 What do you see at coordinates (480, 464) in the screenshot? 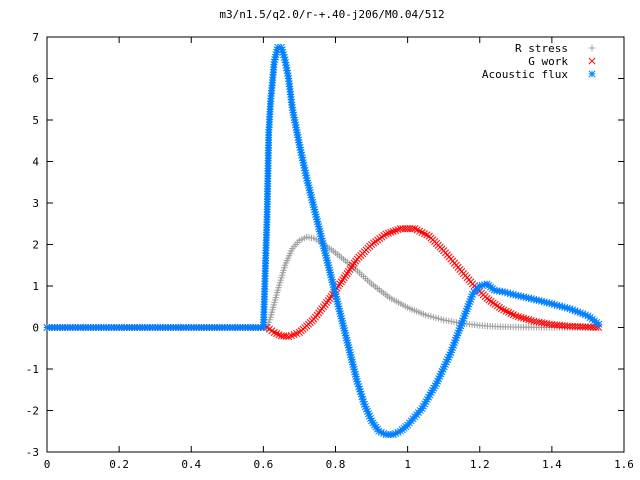
I see `x-tick-label: 1.2` at bounding box center [480, 464].